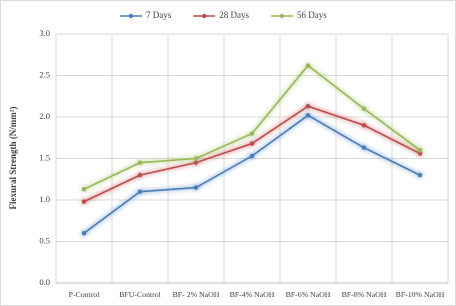 Image resolution: width=456 pixels, height=306 pixels. I want to click on y-tick-label: 0.0, so click(44, 282).